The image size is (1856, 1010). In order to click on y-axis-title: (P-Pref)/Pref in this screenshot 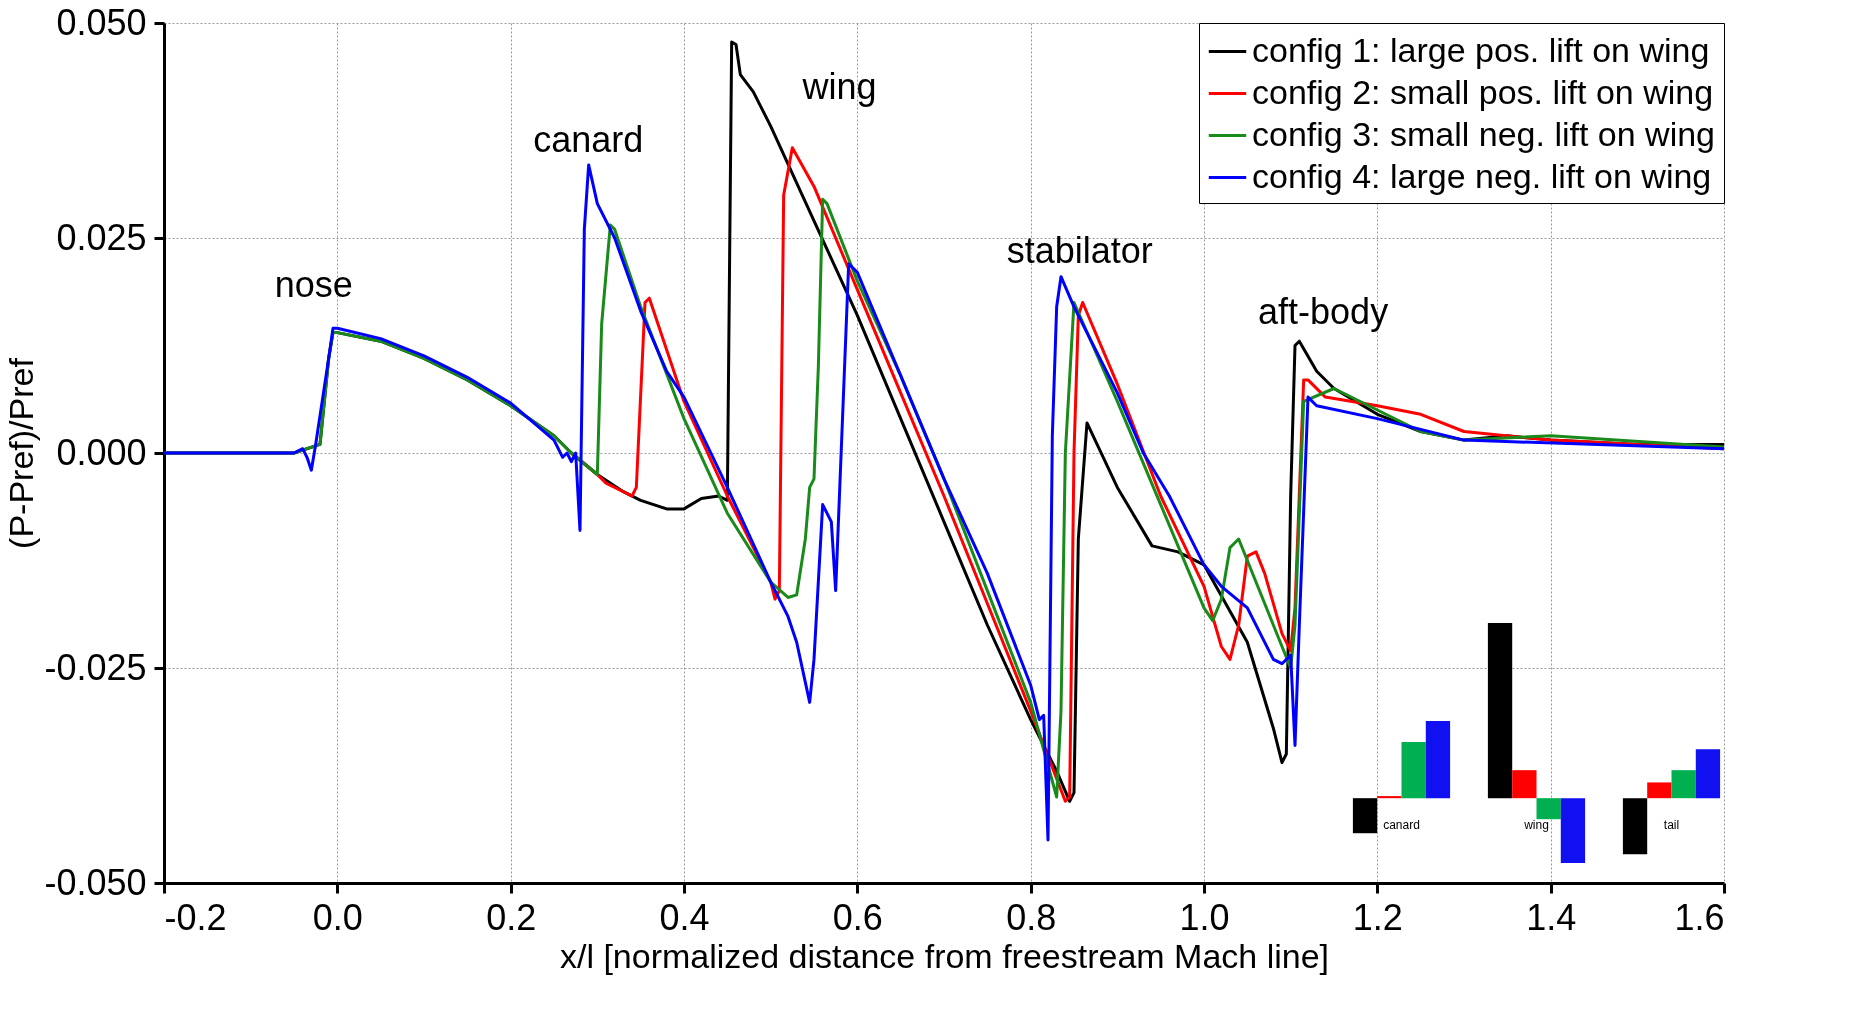, I will do `click(21, 453)`.